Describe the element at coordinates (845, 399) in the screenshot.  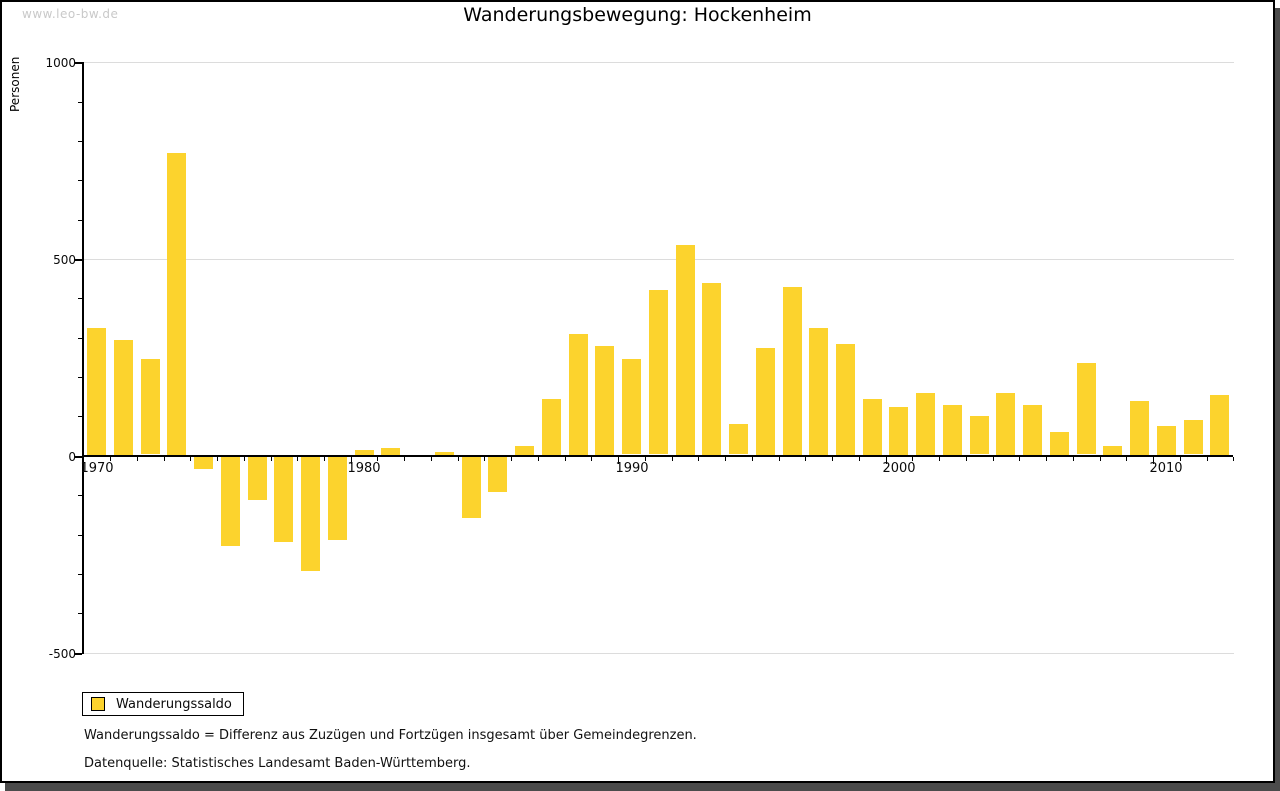
I see `bar-1998` at that location.